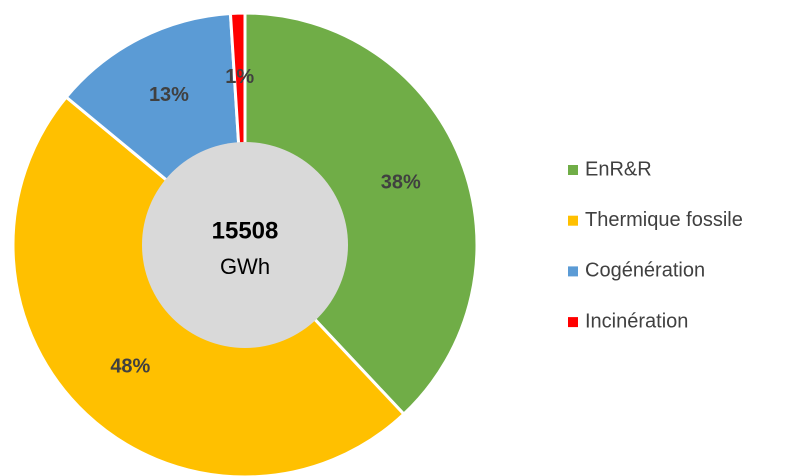 The width and height of the screenshot is (799, 476). Describe the element at coordinates (169, 95) in the screenshot. I see `data-label: 13%` at that location.